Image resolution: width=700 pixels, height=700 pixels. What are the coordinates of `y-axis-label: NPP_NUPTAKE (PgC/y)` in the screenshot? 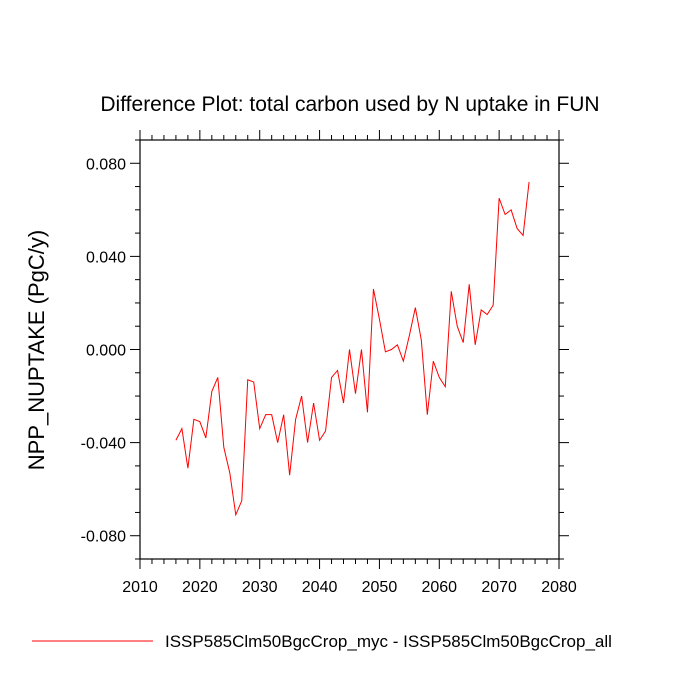 It's located at (36, 350).